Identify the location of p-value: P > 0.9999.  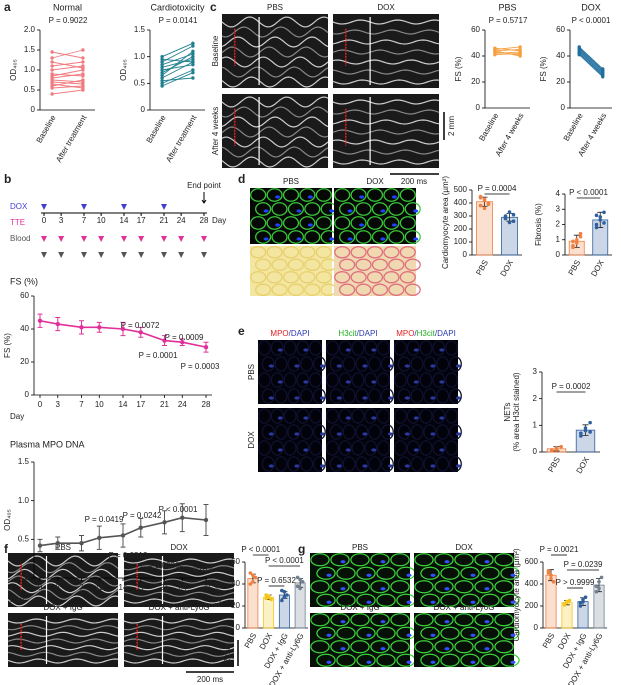
(575, 582).